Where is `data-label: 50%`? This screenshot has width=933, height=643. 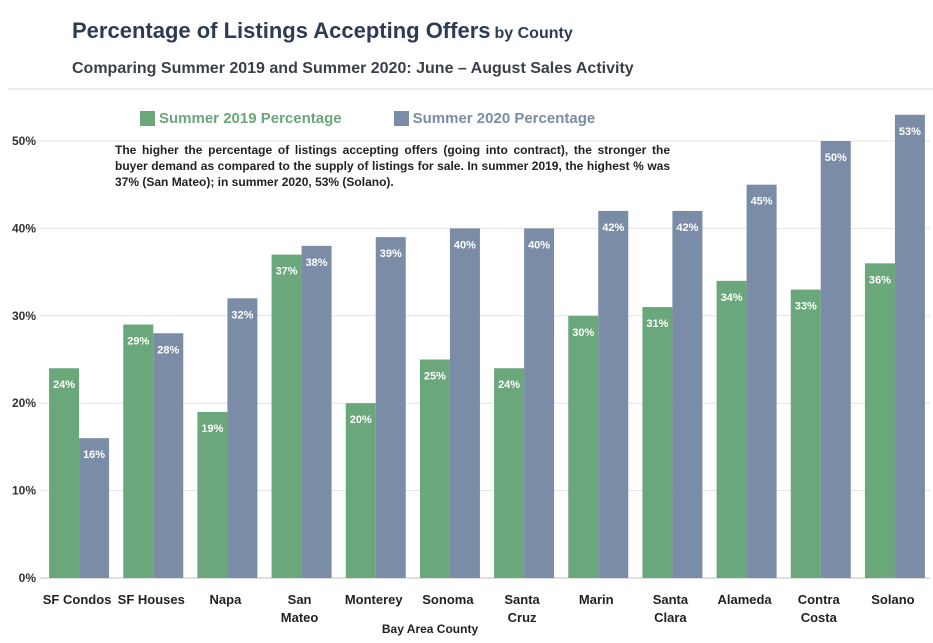
data-label: 50% is located at coordinates (836, 158).